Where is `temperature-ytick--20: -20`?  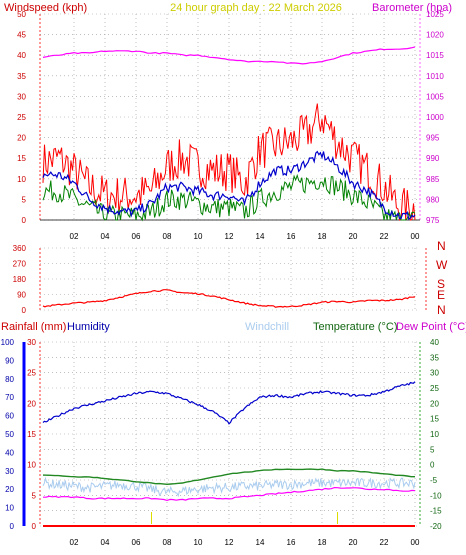 temperature-ytick--20: -20 is located at coordinates (436, 526).